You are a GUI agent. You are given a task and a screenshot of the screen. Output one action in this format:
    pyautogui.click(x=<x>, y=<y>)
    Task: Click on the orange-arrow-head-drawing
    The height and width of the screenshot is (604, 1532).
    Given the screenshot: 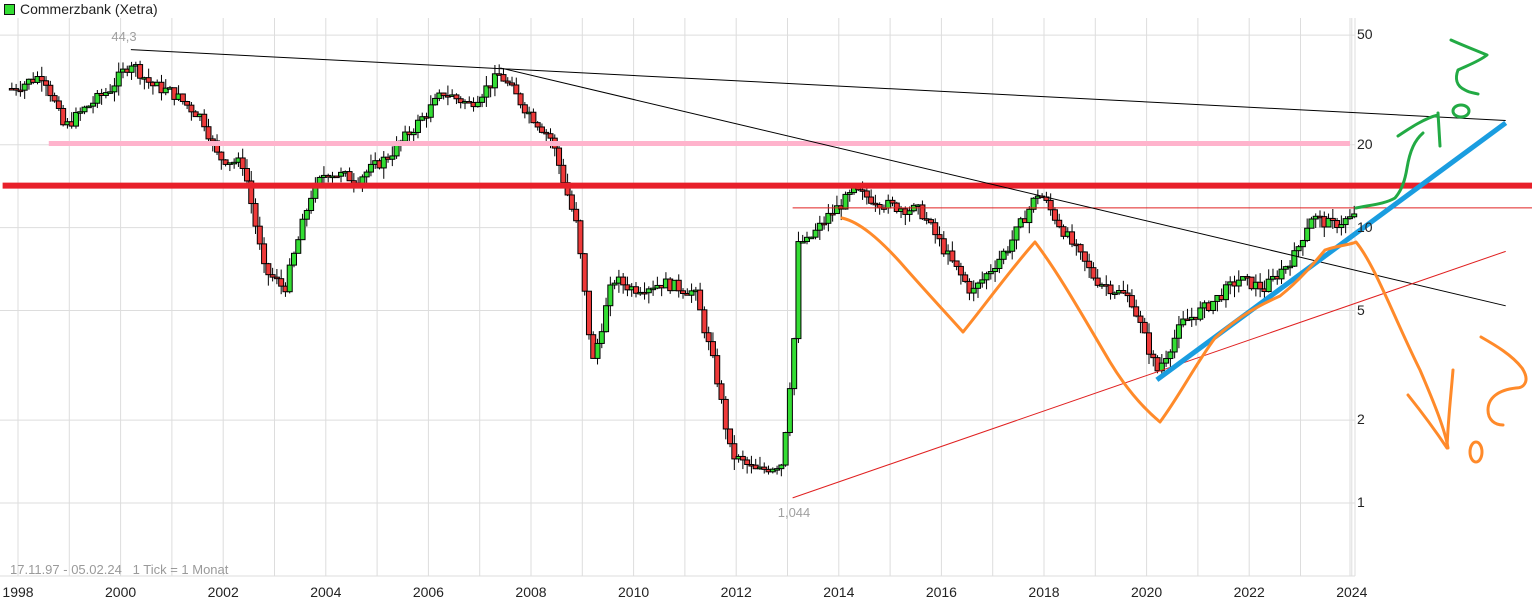 What is the action you would take?
    pyautogui.click(x=1430, y=409)
    